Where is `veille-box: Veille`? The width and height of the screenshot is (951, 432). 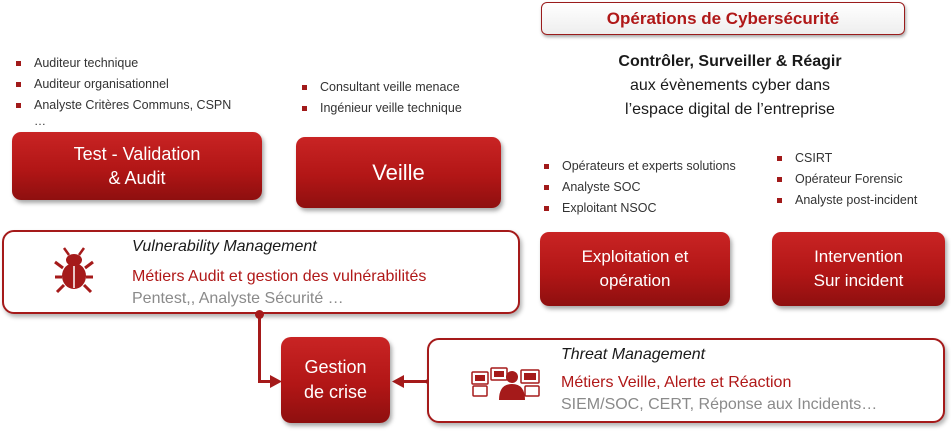
veille-box: Veille is located at coordinates (398, 172).